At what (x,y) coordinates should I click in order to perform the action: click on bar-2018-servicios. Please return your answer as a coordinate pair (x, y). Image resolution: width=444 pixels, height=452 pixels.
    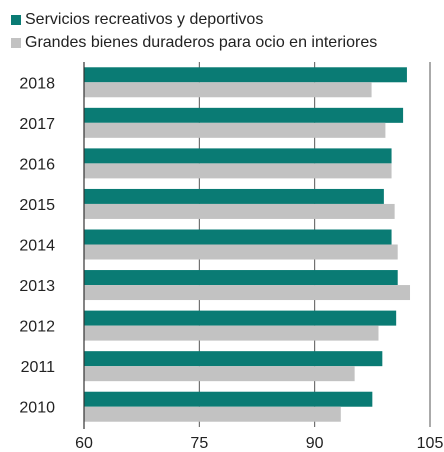
    Looking at the image, I should click on (245, 75).